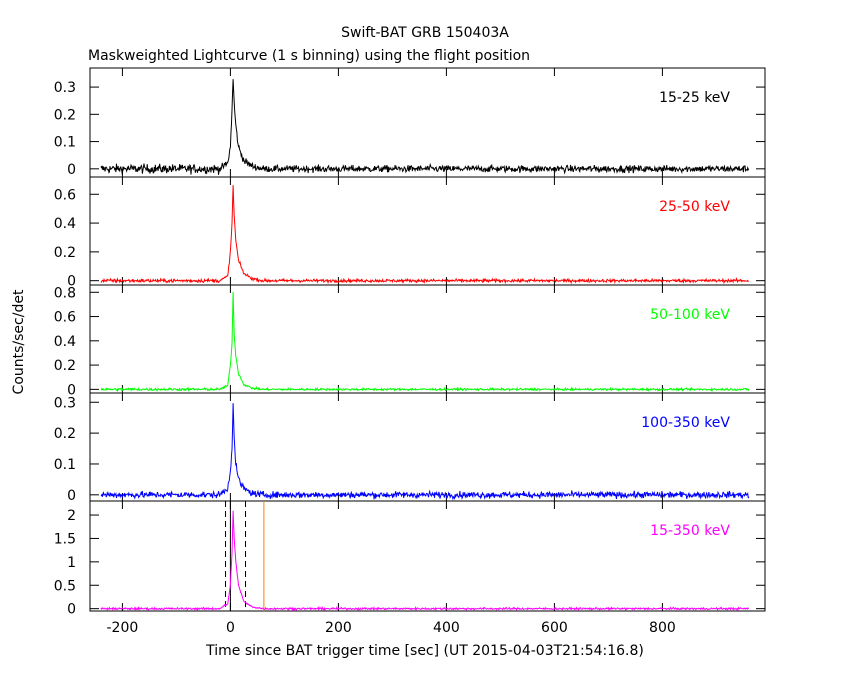 The height and width of the screenshot is (680, 850). Describe the element at coordinates (690, 531) in the screenshot. I see `panel-band-label: 15-350 keV` at that location.